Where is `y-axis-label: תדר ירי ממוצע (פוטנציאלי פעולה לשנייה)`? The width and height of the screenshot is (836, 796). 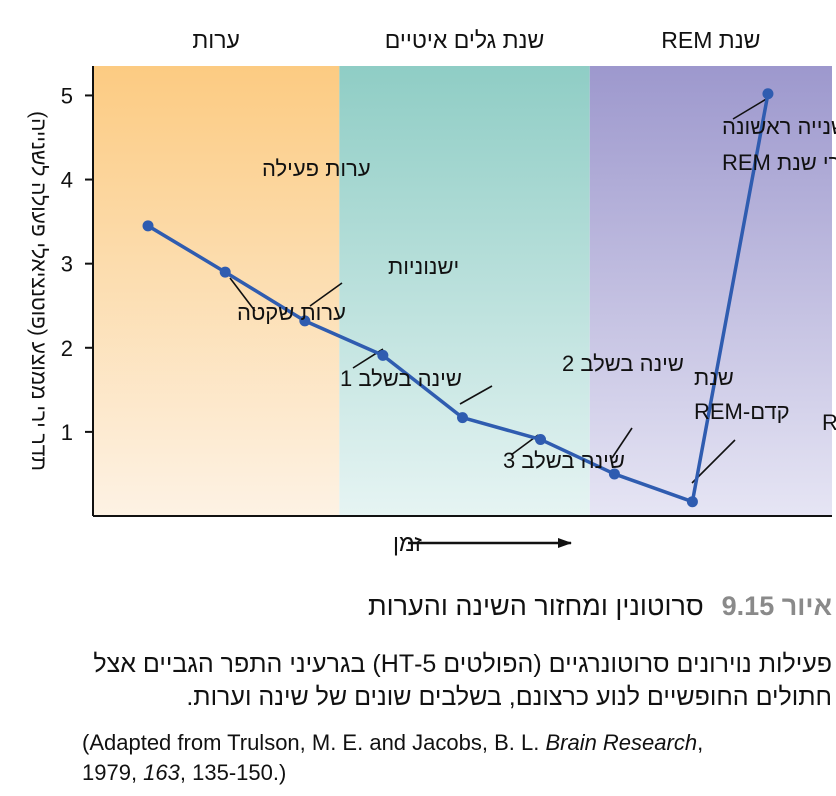
y-axis-label: תדר ירי ממוצע (פוטנציאלי פעולה לשנייה) is located at coordinates (38, 291).